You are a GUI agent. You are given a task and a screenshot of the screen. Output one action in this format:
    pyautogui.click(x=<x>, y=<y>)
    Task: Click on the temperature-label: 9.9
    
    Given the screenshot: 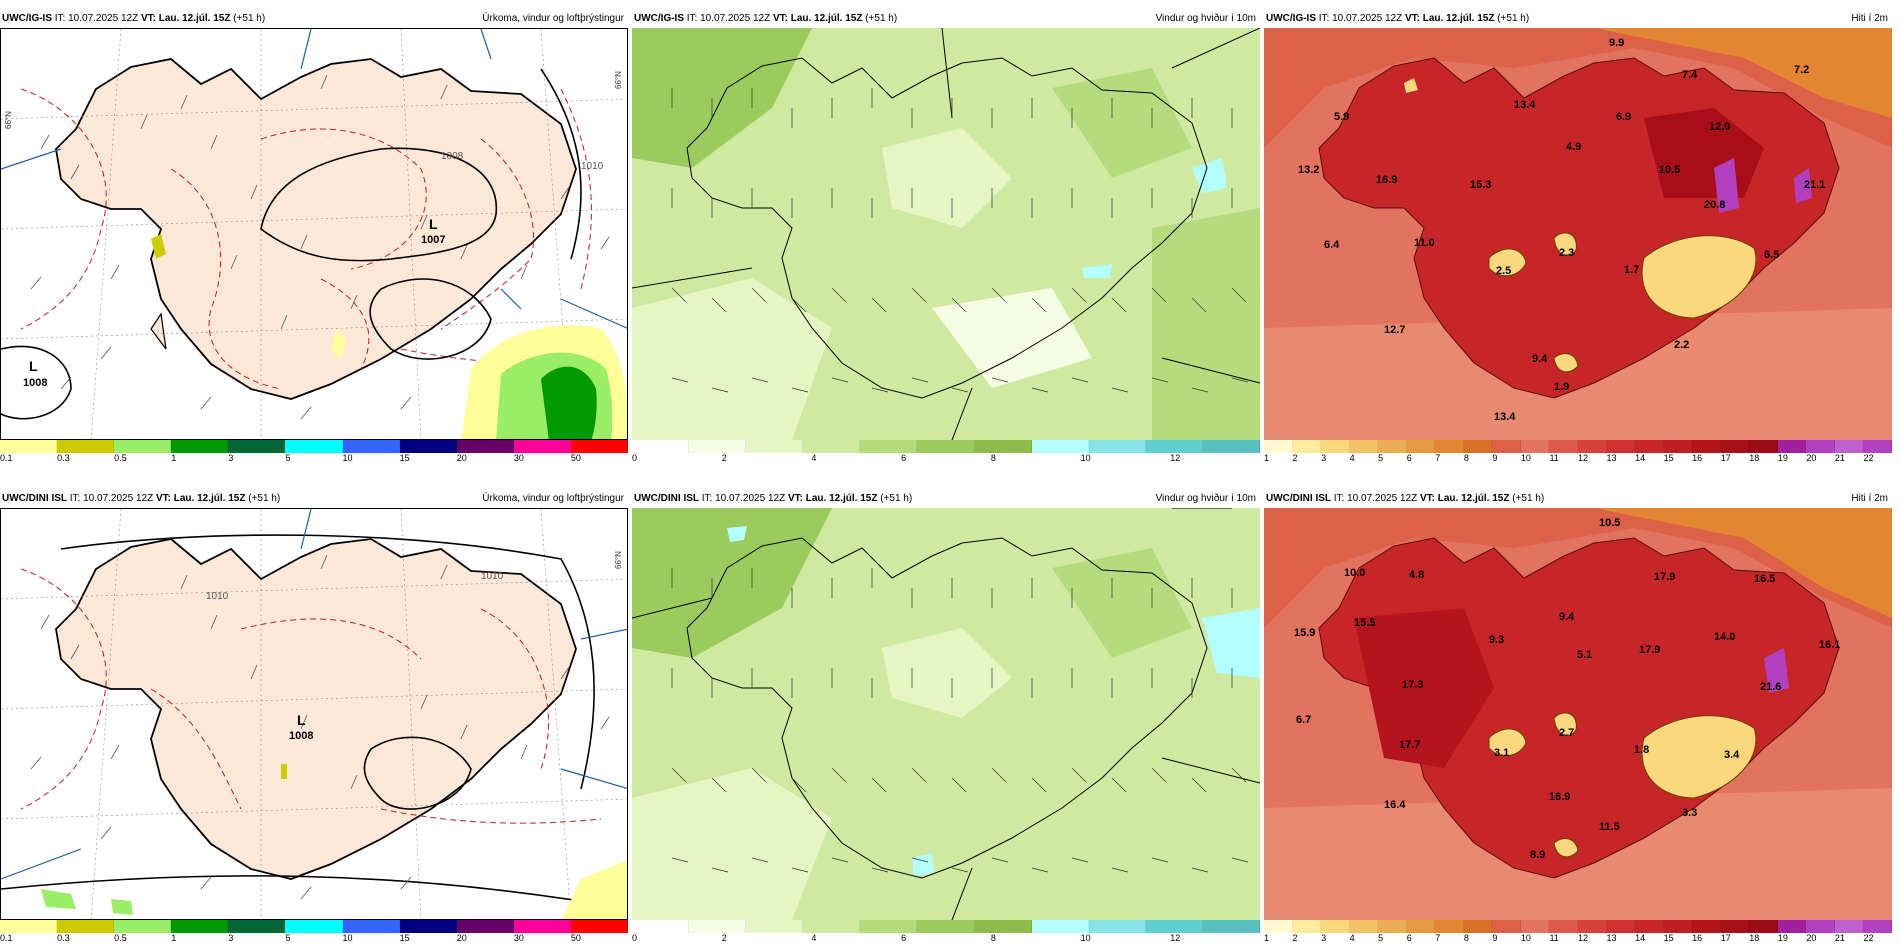 What is the action you would take?
    pyautogui.click(x=1616, y=43)
    